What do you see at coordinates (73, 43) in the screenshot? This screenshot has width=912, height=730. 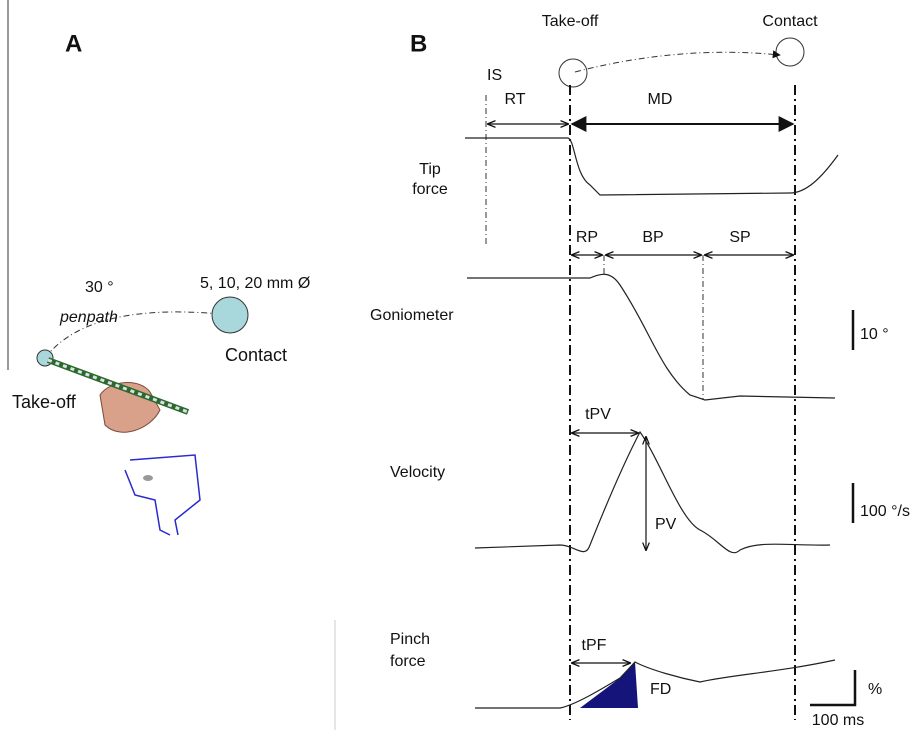 I see `panel-label: A` at bounding box center [73, 43].